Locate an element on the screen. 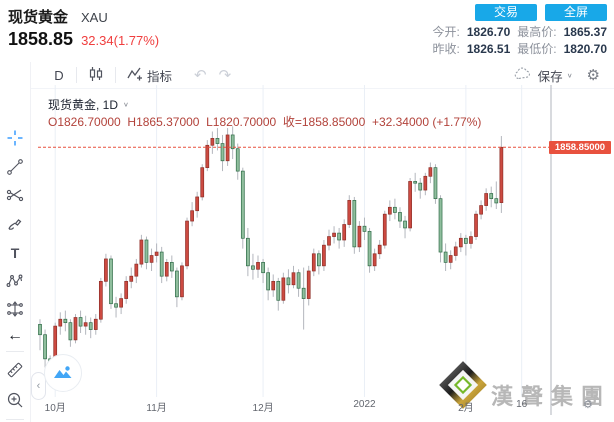 This screenshot has width=614, height=422. chevron-left-icon: ‹ is located at coordinates (38, 386).